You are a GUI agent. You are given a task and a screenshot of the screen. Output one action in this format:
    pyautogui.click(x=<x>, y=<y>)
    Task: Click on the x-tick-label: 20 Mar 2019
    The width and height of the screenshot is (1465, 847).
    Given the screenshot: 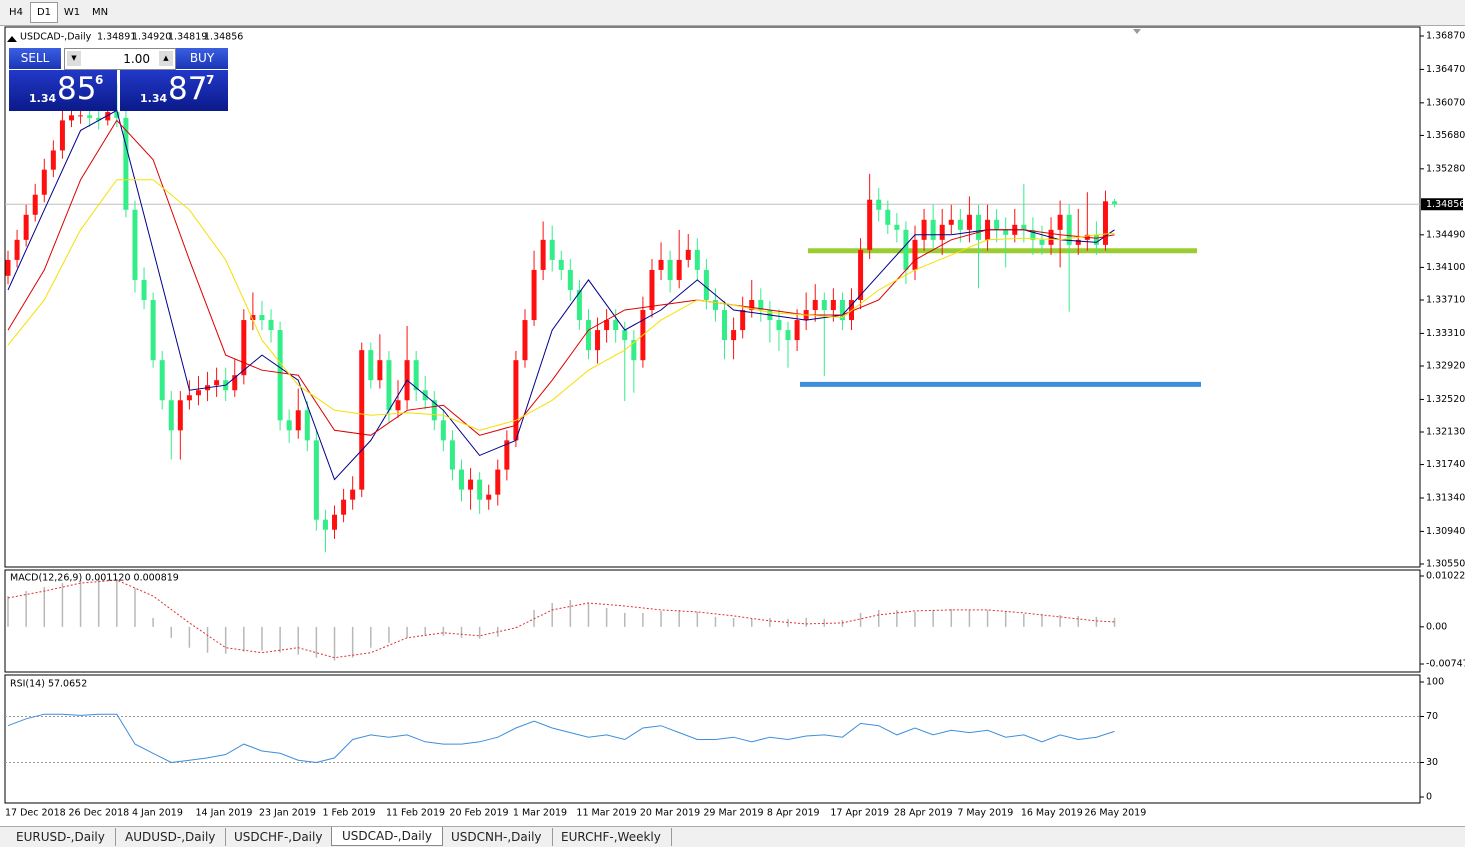 What is the action you would take?
    pyautogui.click(x=670, y=813)
    